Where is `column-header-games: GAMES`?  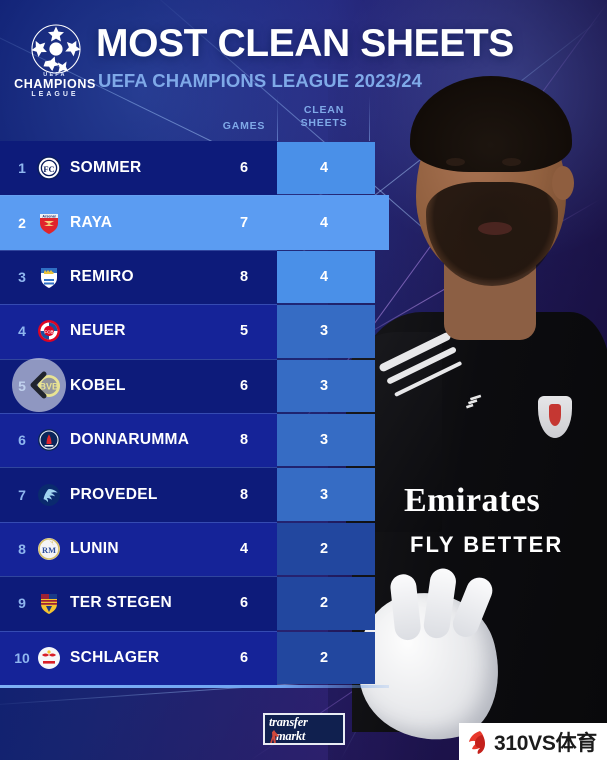
column-header-games: GAMES is located at coordinates (244, 126).